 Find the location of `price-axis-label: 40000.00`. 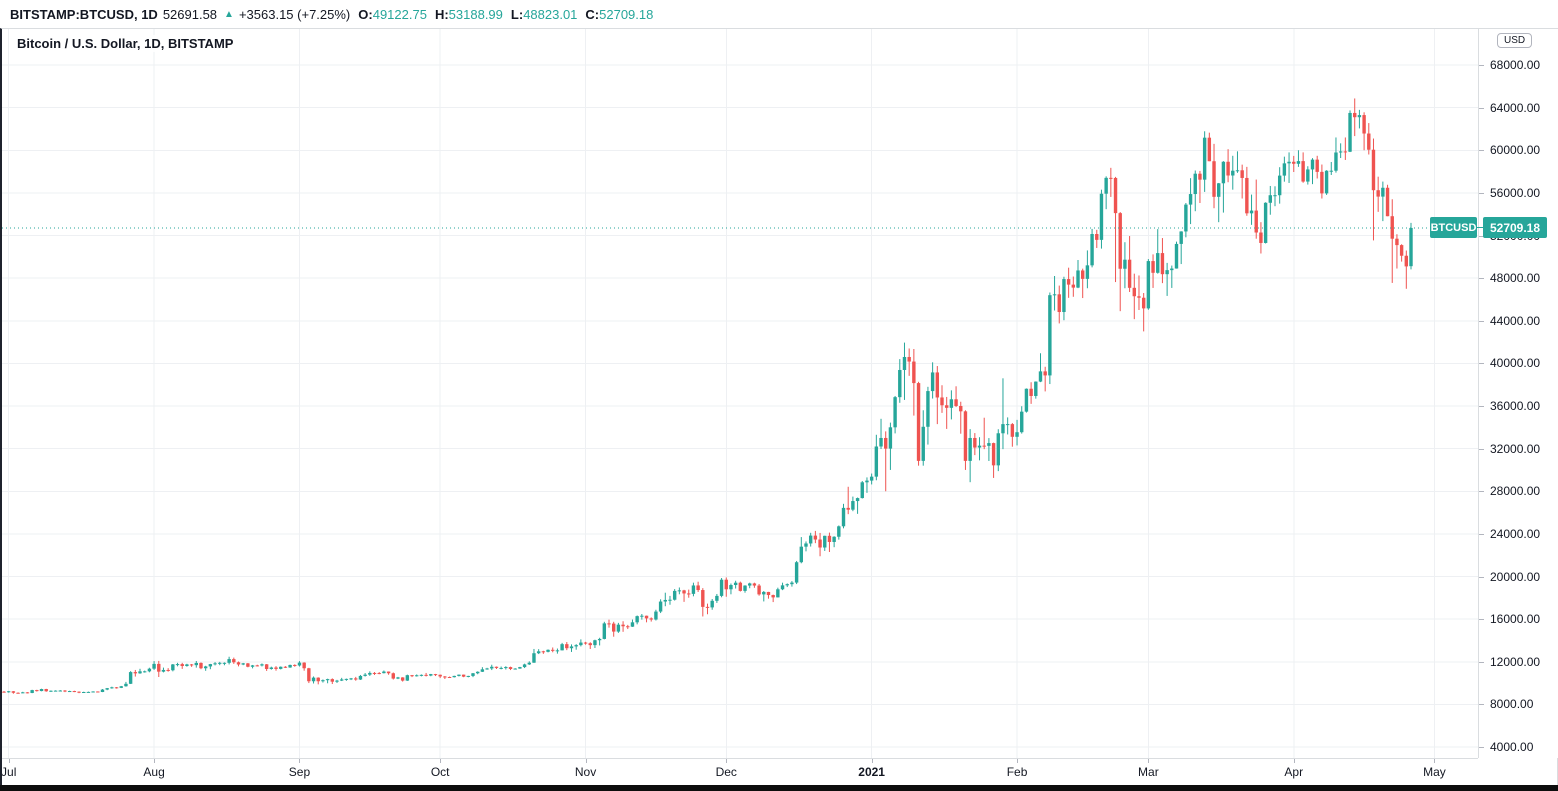

price-axis-label: 40000.00 is located at coordinates (1515, 363).